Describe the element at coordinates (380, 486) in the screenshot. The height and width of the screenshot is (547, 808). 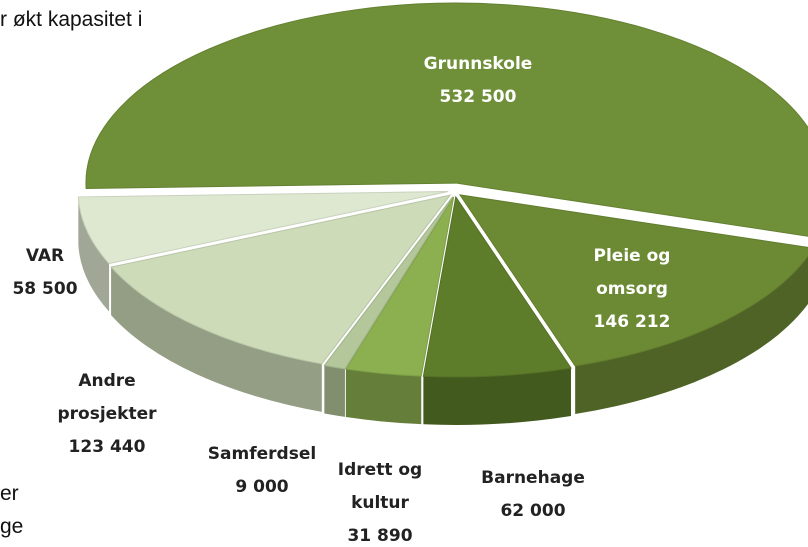
I see `slice-name: Idrett og kultur` at that location.